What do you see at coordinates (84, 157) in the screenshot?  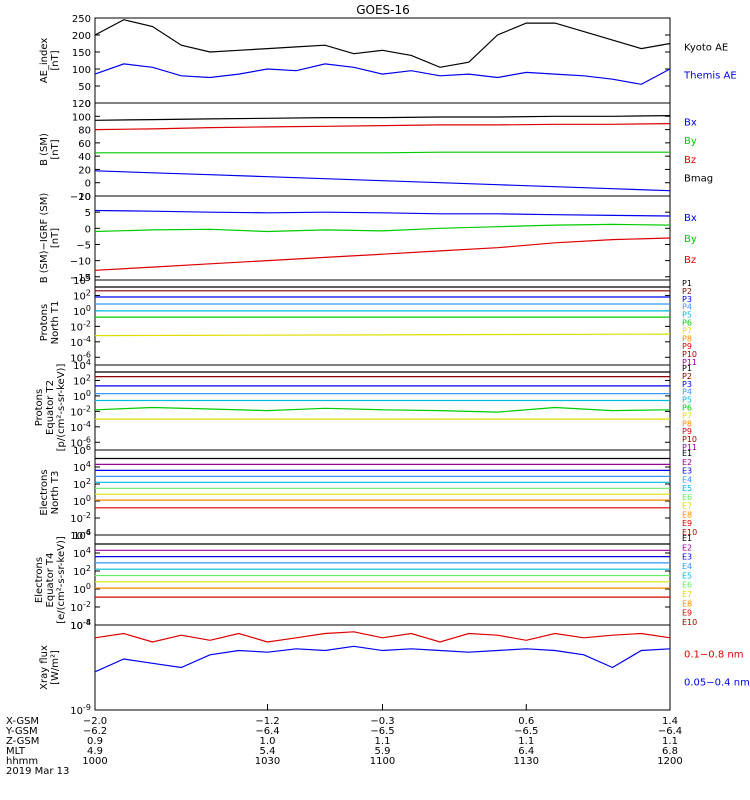 I see `y-tick-label: 40` at bounding box center [84, 157].